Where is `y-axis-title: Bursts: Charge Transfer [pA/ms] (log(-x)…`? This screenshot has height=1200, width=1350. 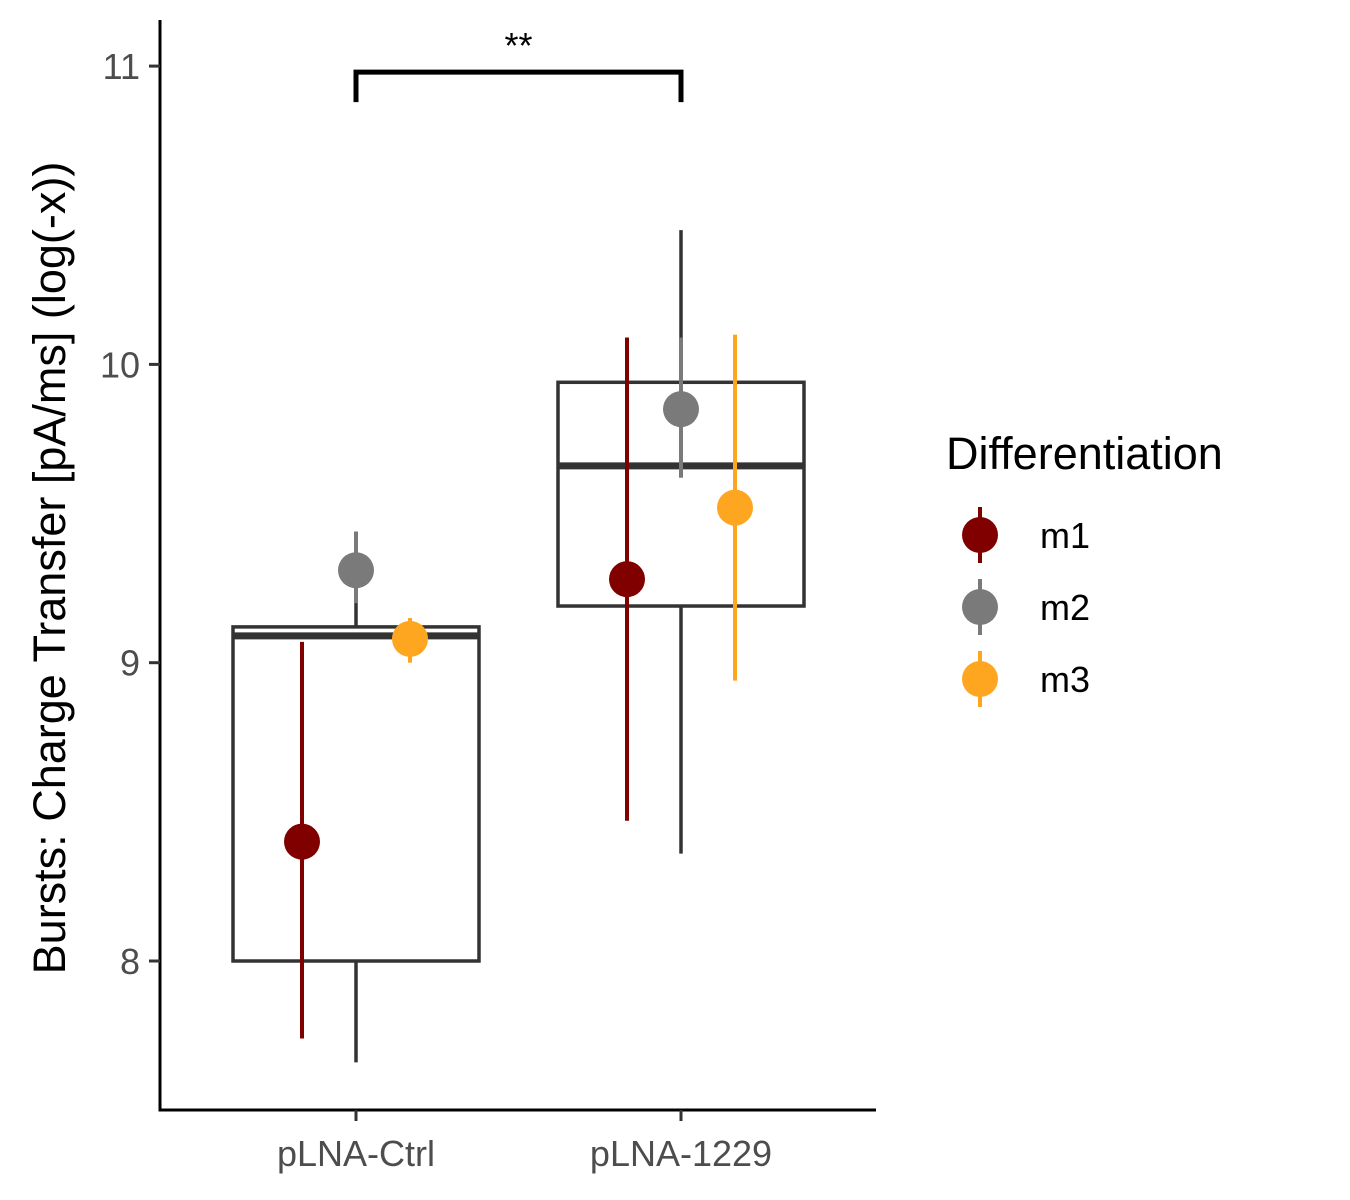
y-axis-title: Bursts: Charge Transfer [pA/ms] (log(-x)… is located at coordinates (49, 568).